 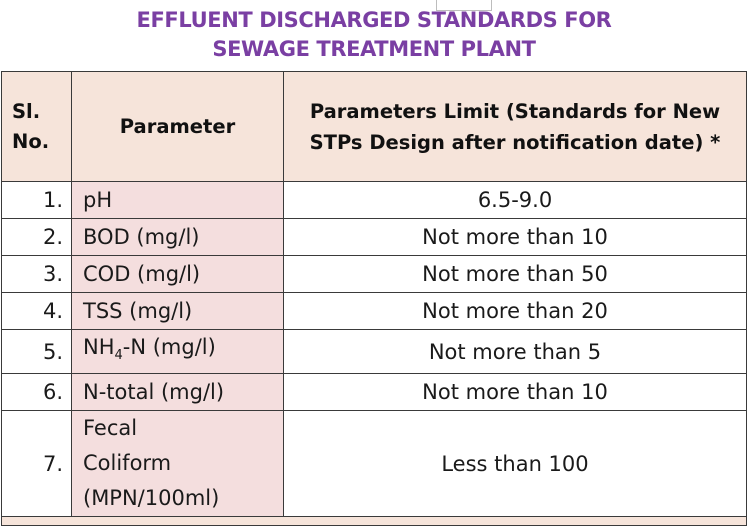 I want to click on table-row: 5. NH4-N (mg/l) Not more than 5, so click(x=374, y=351).